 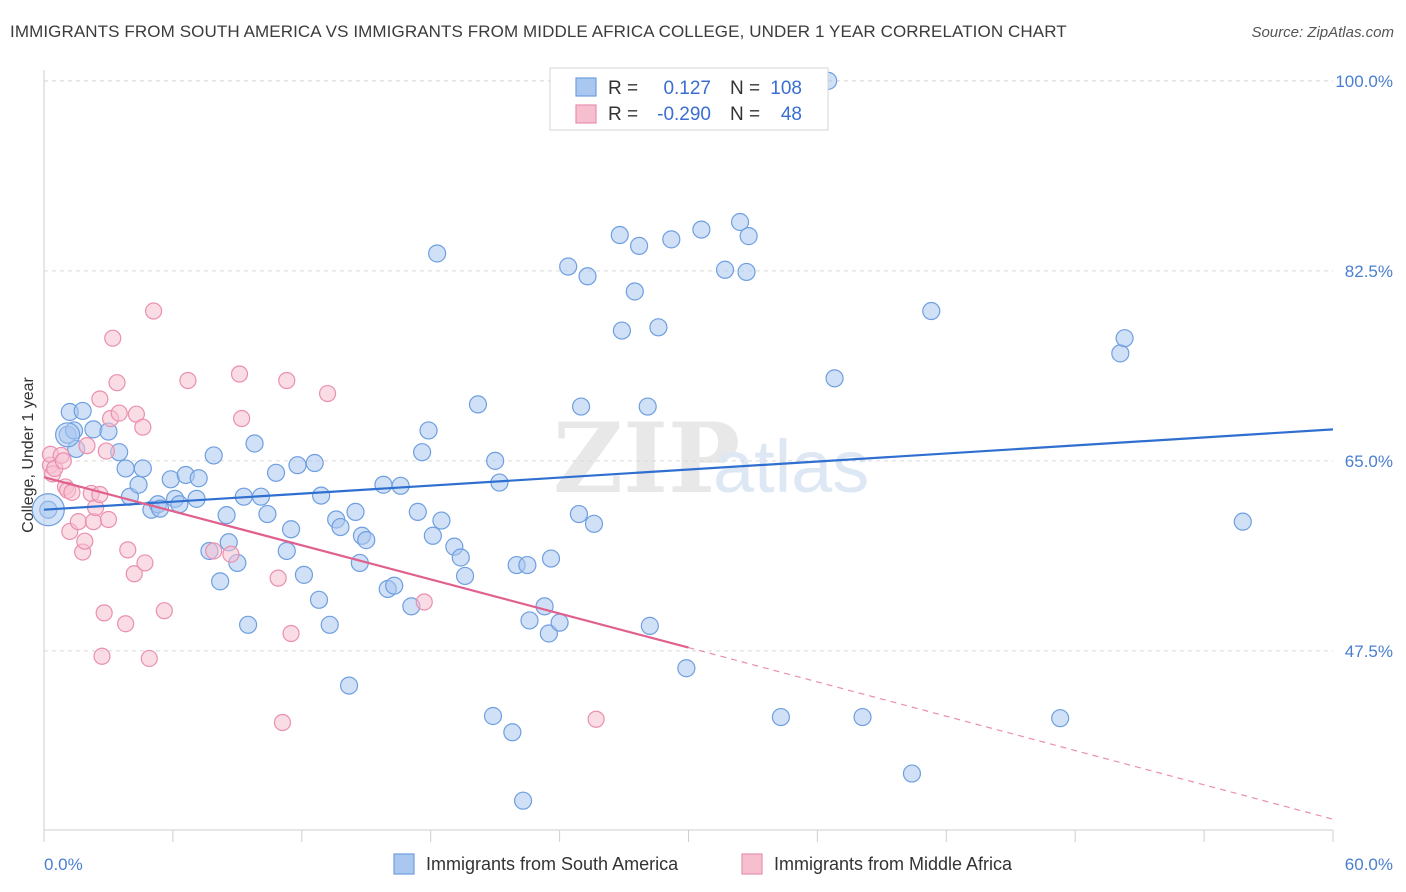 What do you see at coordinates (586, 87) in the screenshot?
I see `stats-swatch-blue` at bounding box center [586, 87].